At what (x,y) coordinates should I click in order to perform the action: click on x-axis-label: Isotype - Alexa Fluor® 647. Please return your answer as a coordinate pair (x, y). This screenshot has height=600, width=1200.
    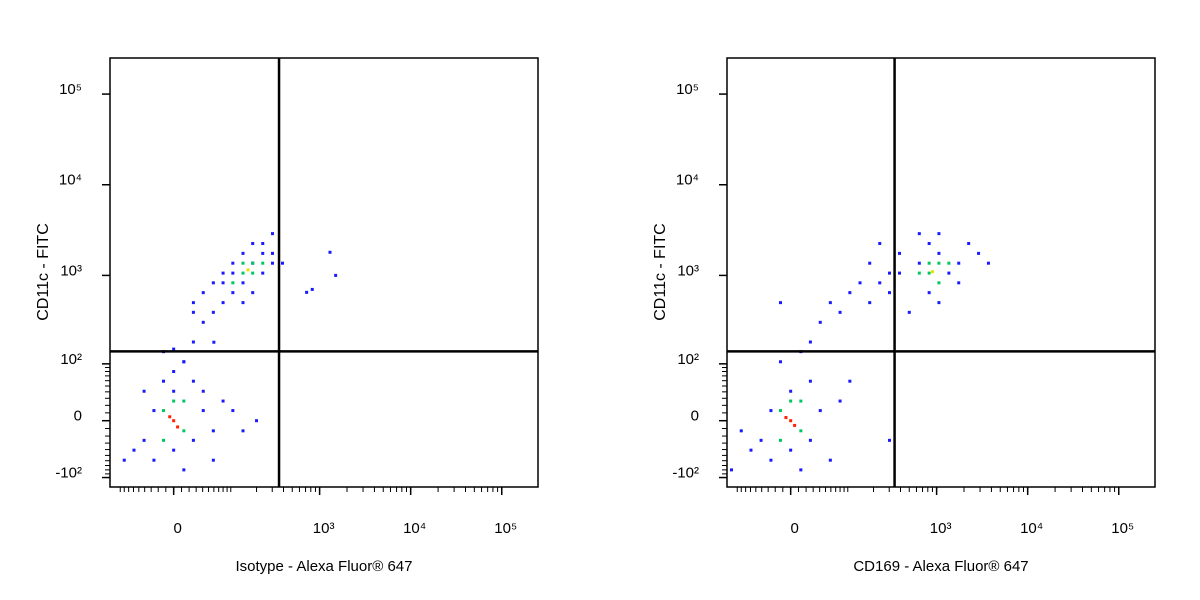
    Looking at the image, I should click on (324, 566).